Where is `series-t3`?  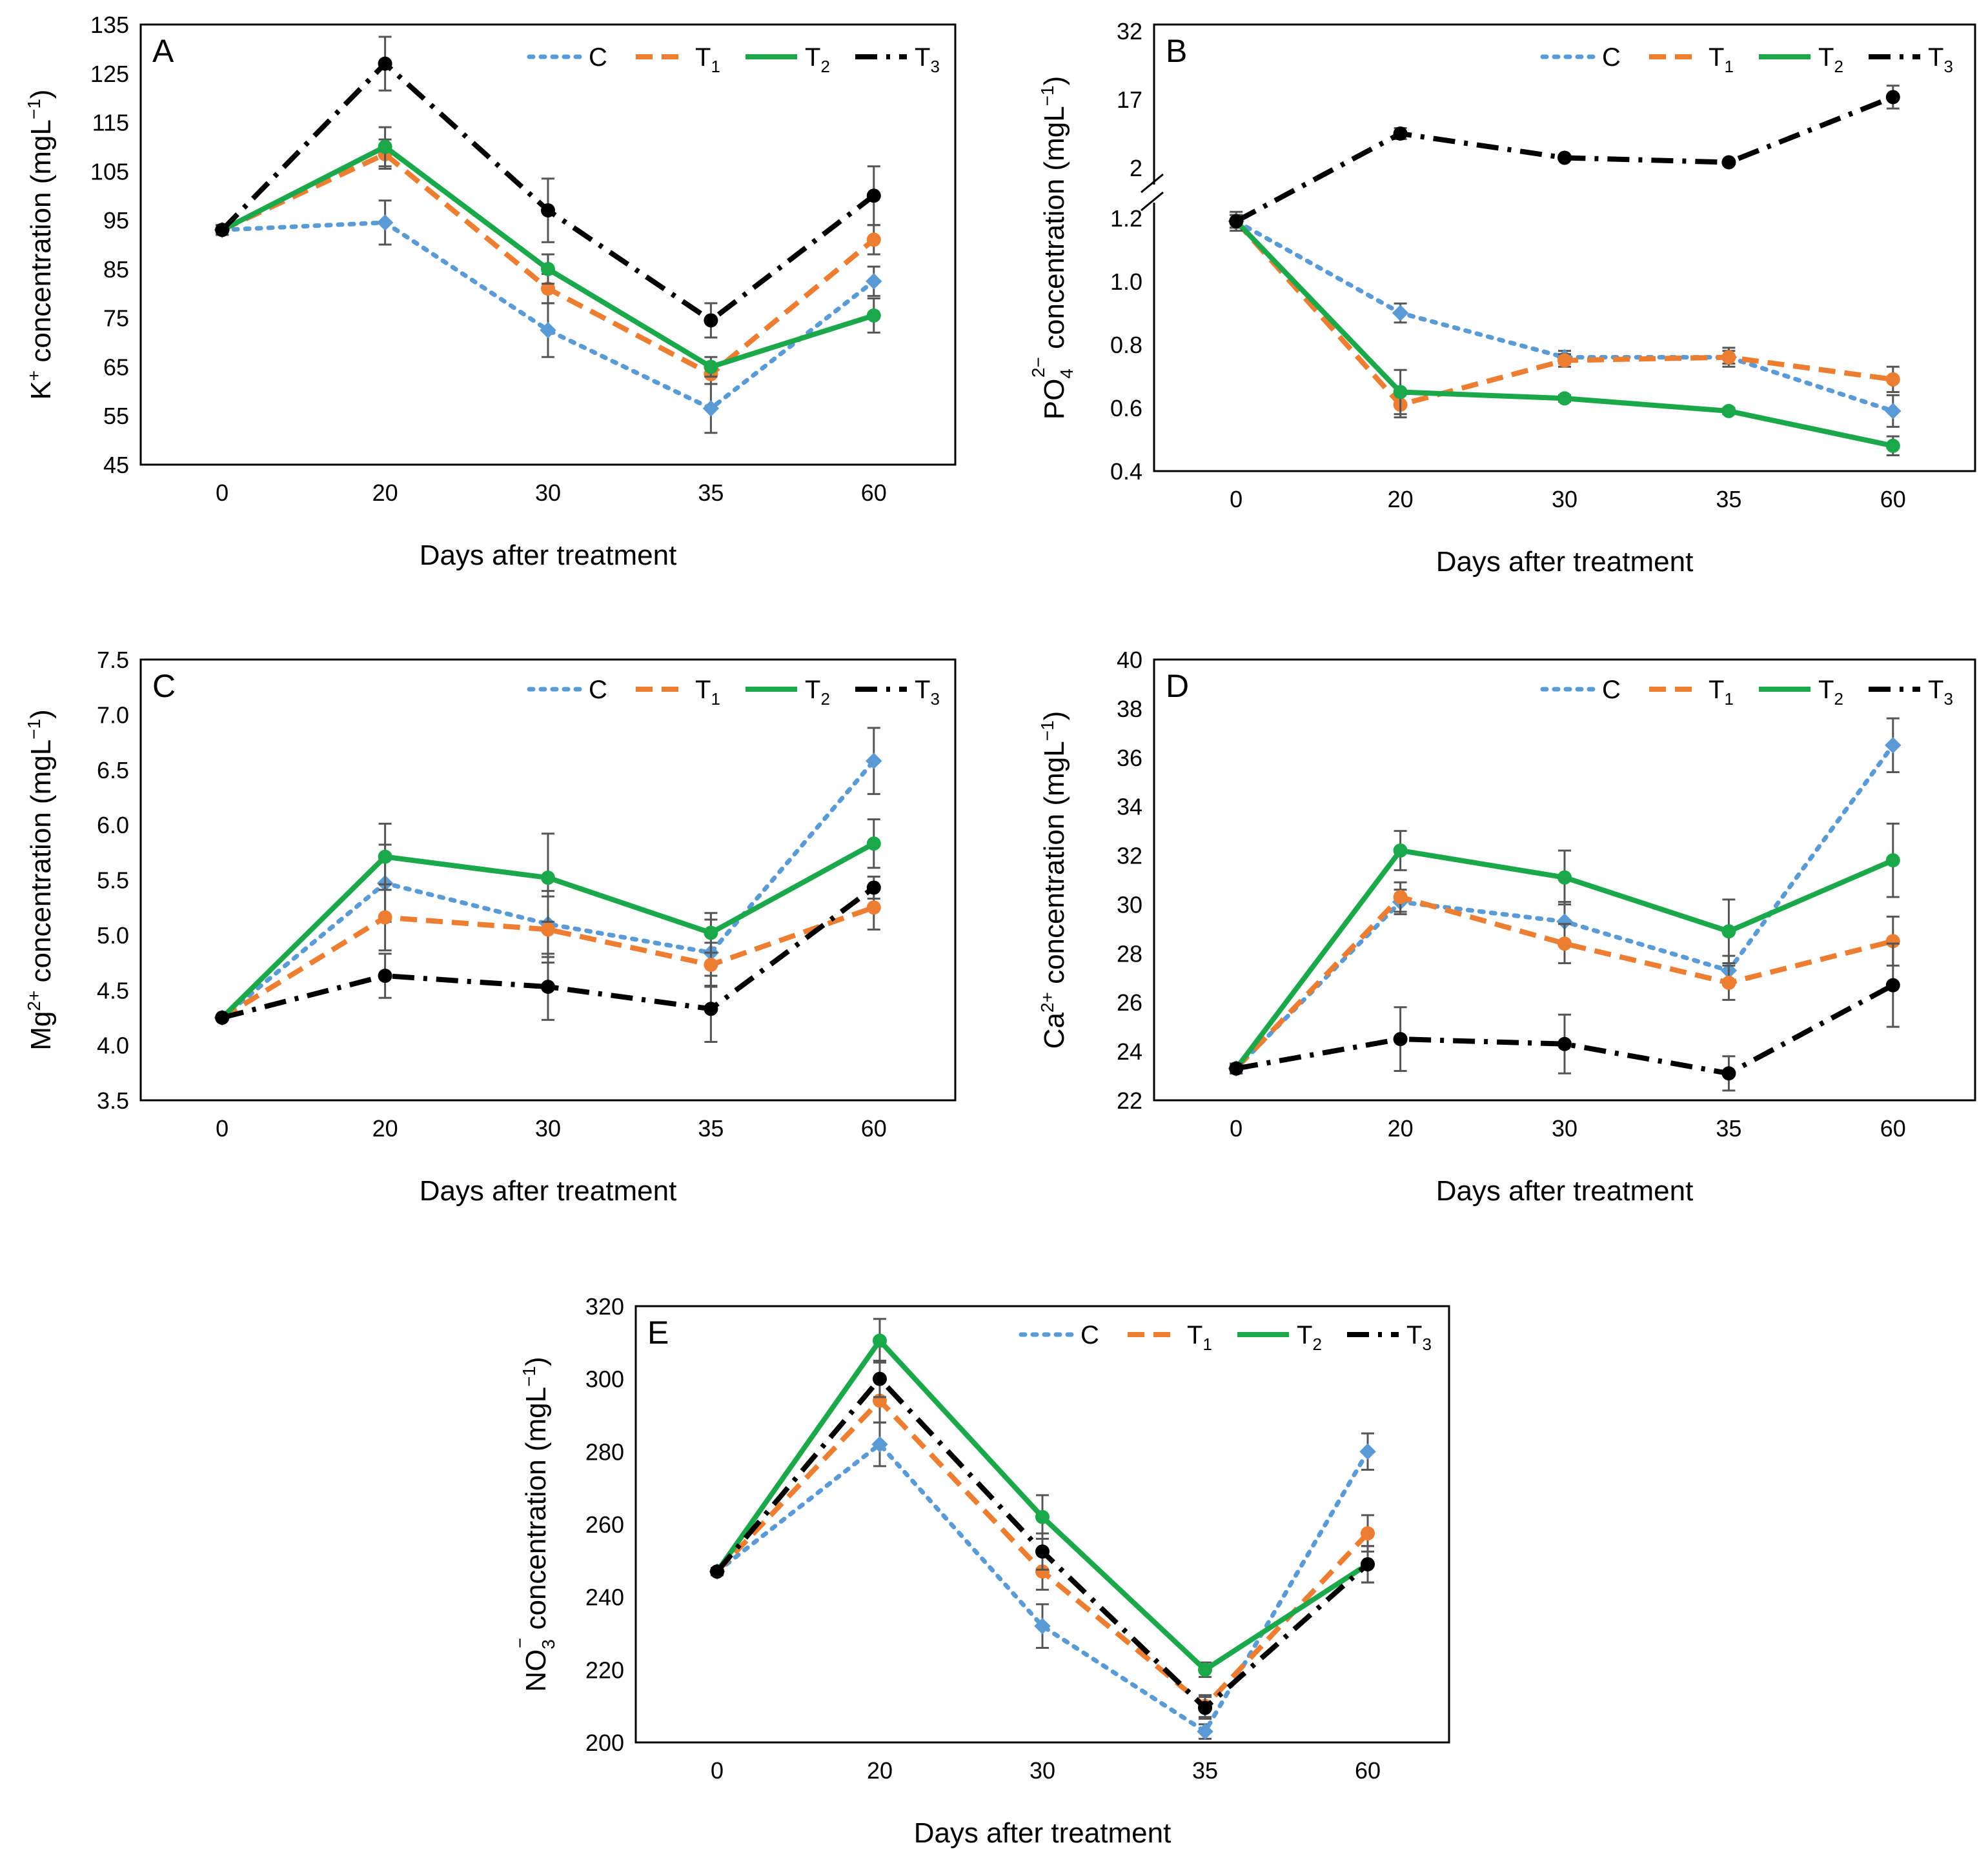 series-t3 is located at coordinates (1565, 1017).